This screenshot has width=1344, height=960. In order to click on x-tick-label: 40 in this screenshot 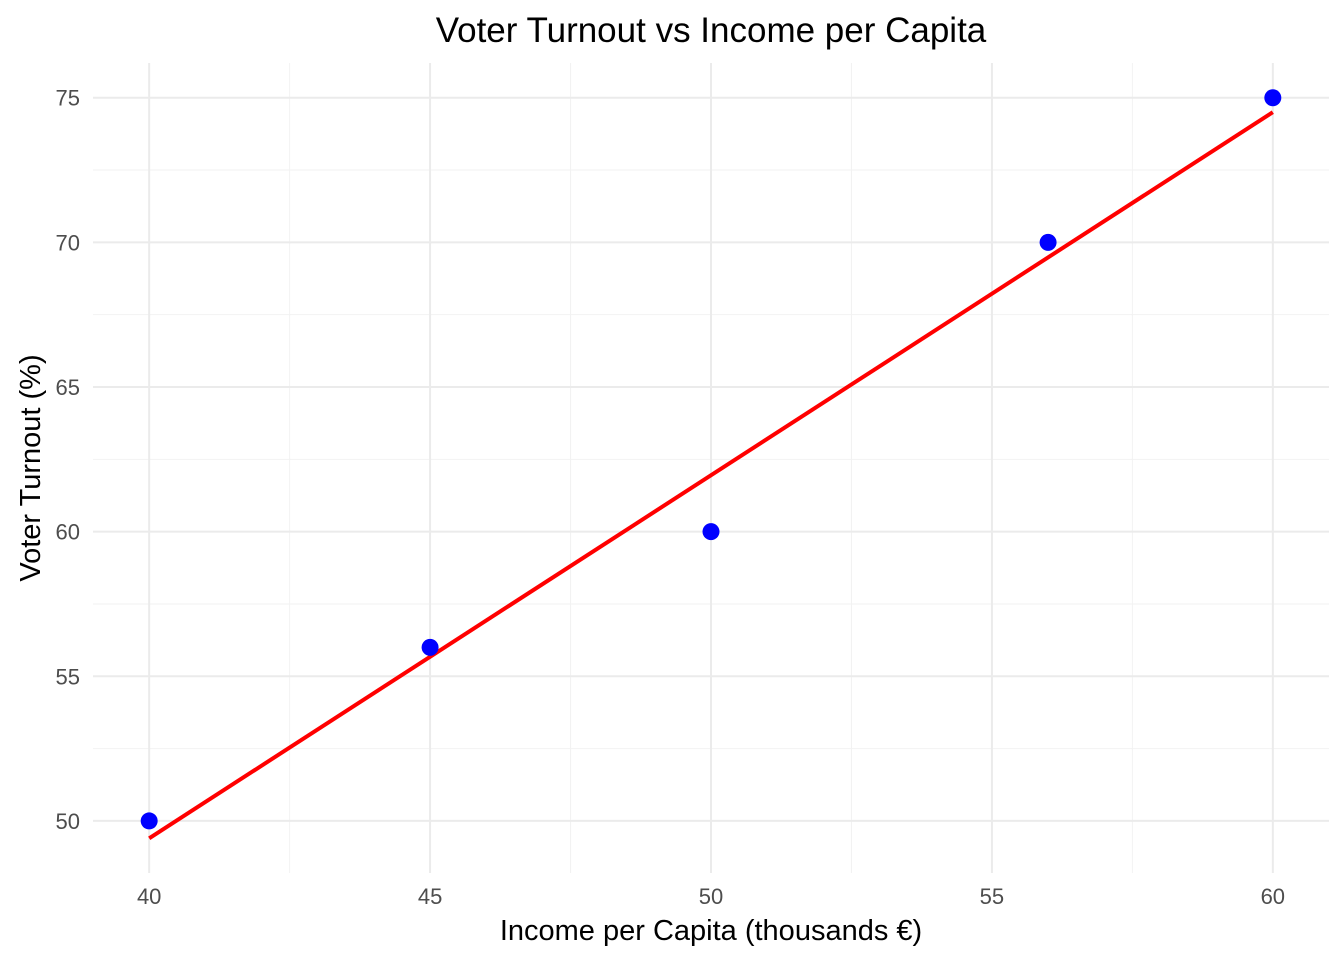, I will do `click(149, 896)`.